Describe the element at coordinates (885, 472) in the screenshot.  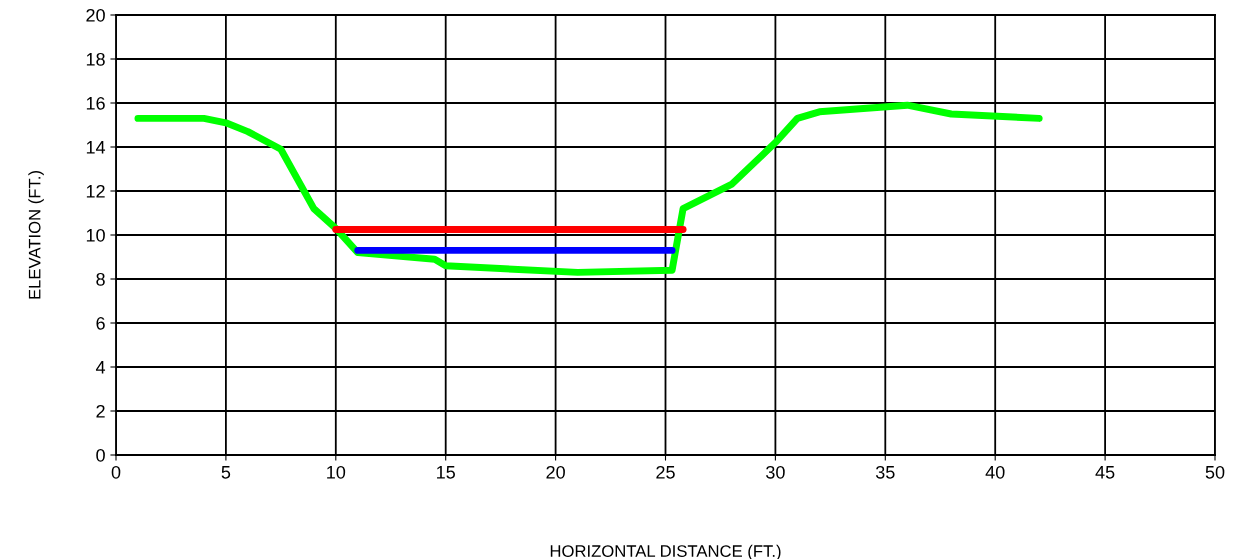
I see `x-tick-label: 35` at that location.